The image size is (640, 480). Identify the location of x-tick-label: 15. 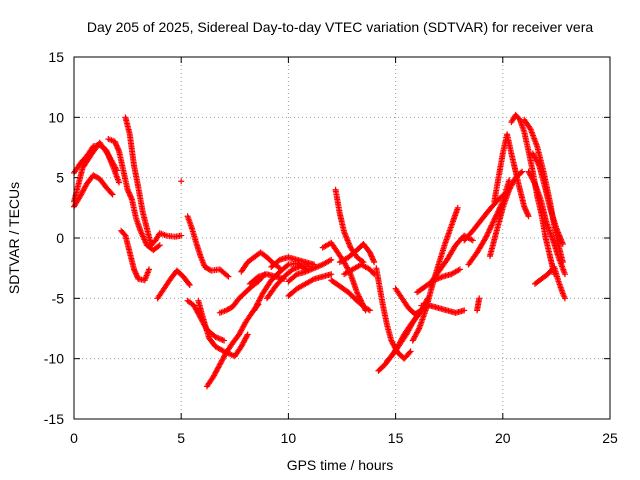
(396, 438).